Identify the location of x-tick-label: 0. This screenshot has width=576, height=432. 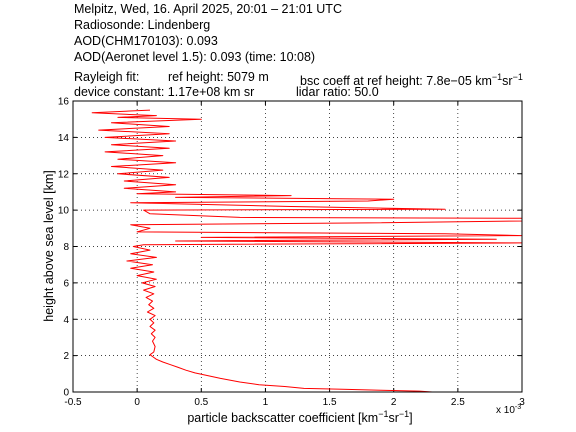
(137, 402).